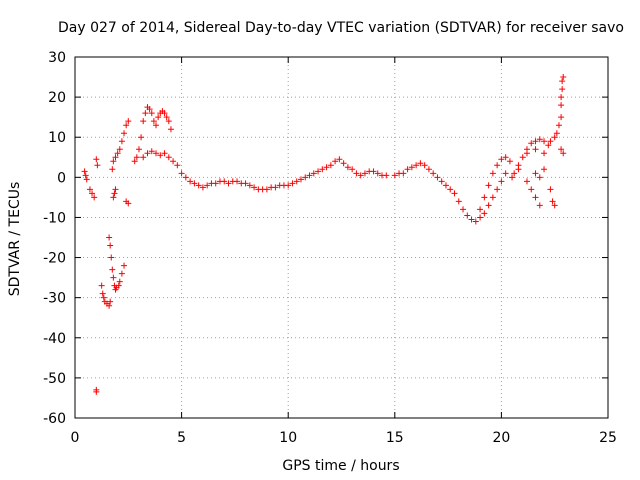 This screenshot has width=640, height=480. Describe the element at coordinates (57, 58) in the screenshot. I see `y-tick-label: 30` at that location.